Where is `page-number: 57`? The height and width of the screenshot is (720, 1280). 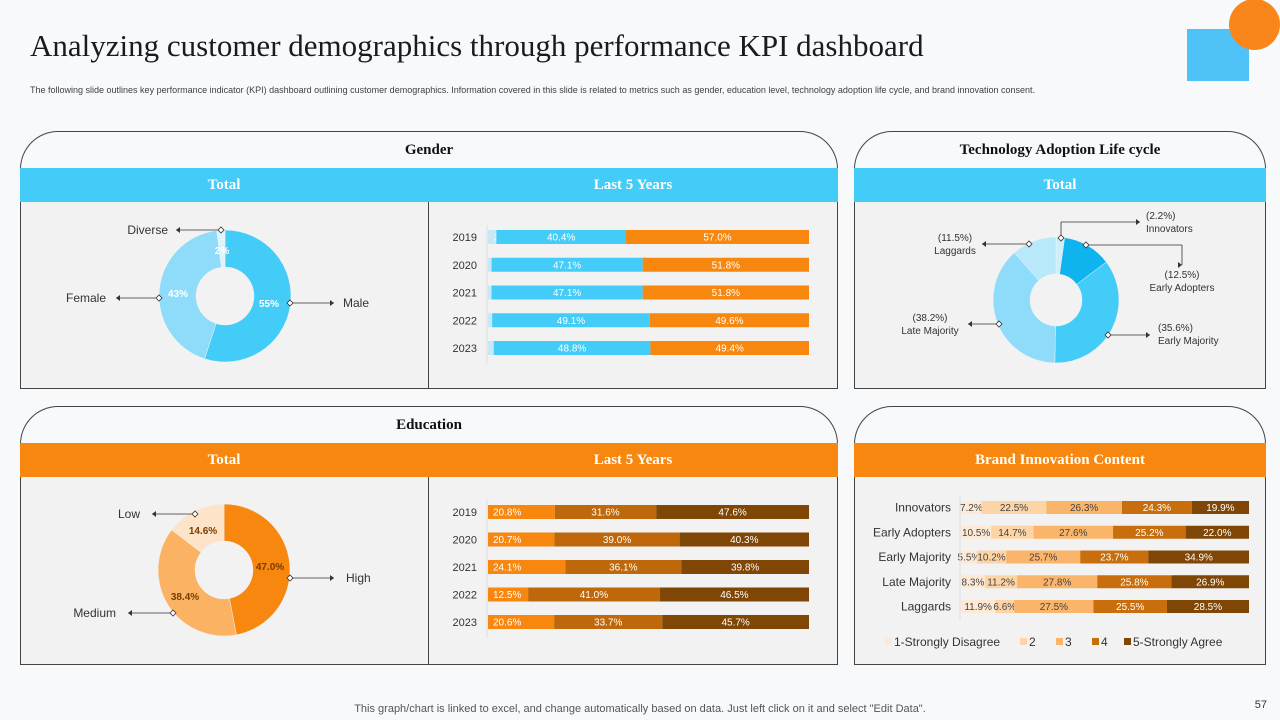 page-number: 57 is located at coordinates (1260, 705).